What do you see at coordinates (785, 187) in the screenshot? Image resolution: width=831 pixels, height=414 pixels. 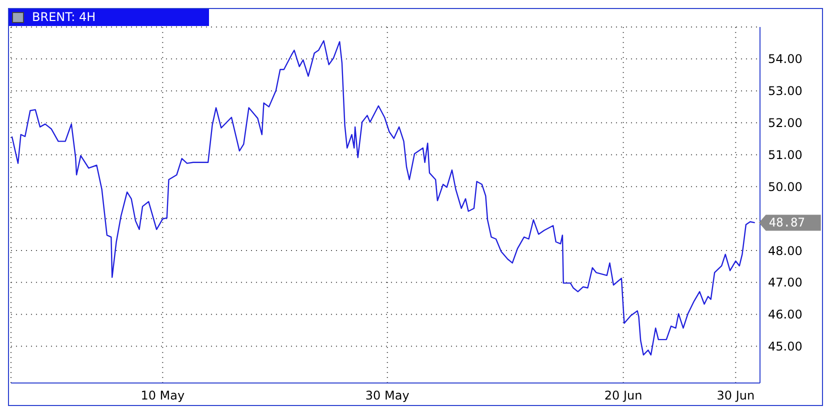 I see `y-tick-label: 50.00` at bounding box center [785, 187].